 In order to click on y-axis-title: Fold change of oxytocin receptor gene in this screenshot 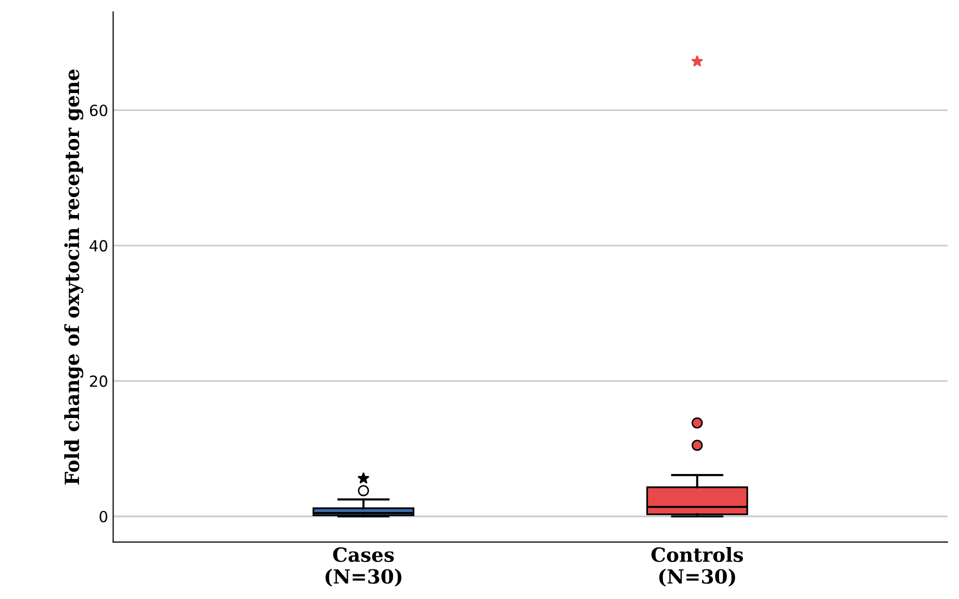, I will do `click(74, 277)`.